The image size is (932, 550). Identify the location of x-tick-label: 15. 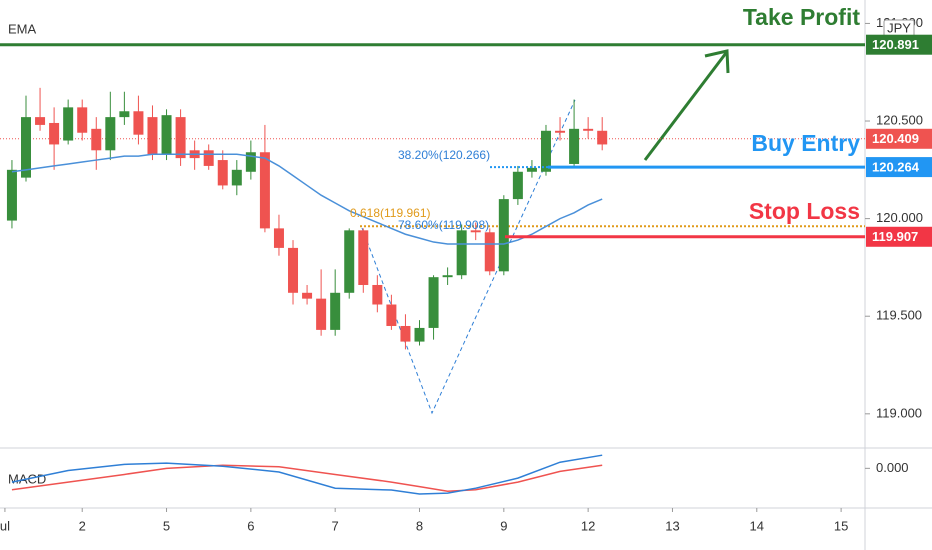
(841, 525).